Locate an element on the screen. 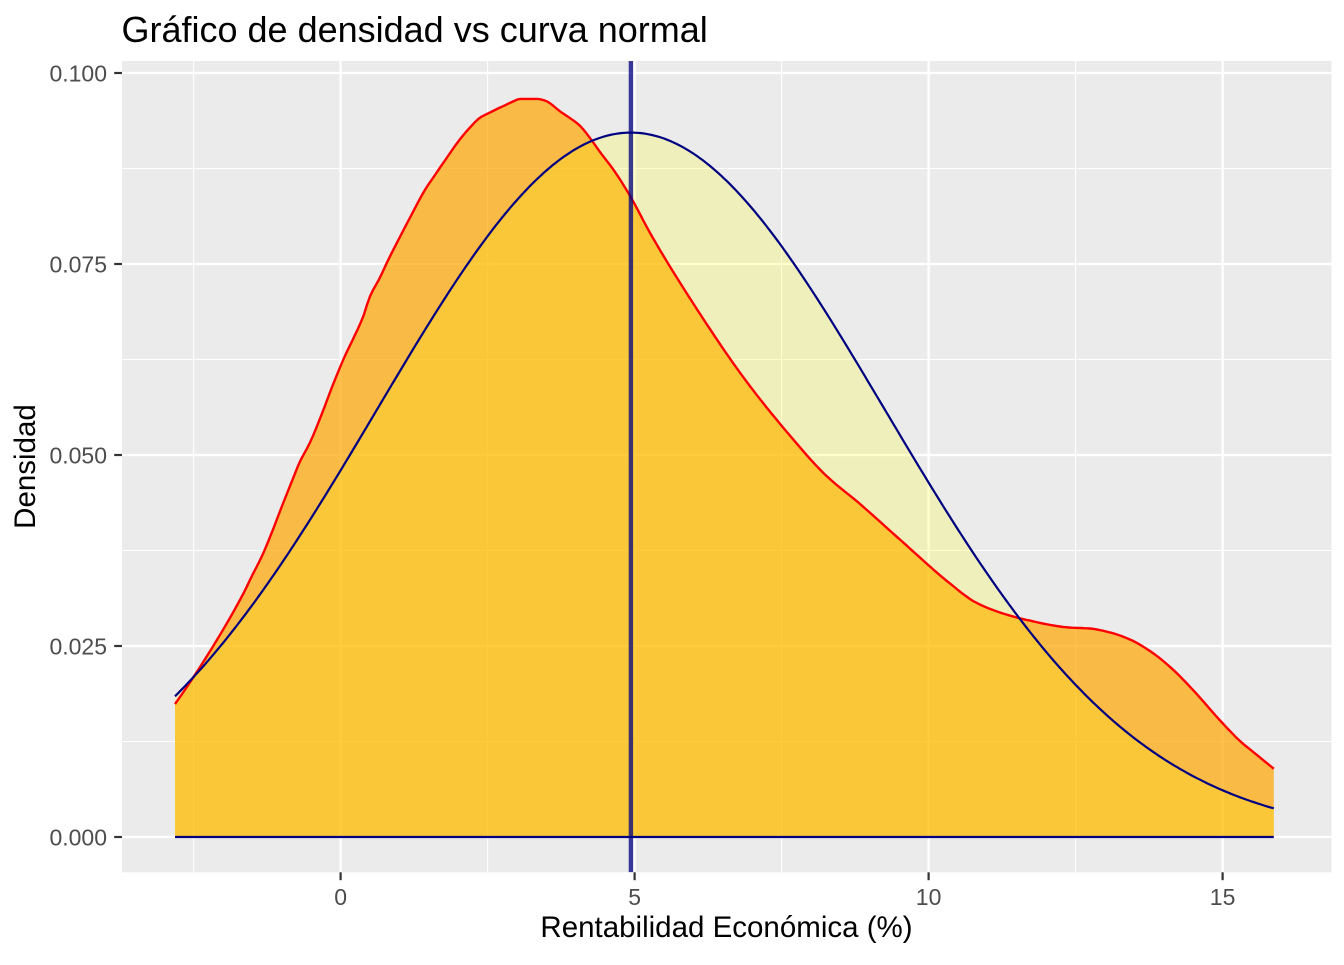 This screenshot has width=1344, height=965. svg-text: 0 is located at coordinates (340, 897).